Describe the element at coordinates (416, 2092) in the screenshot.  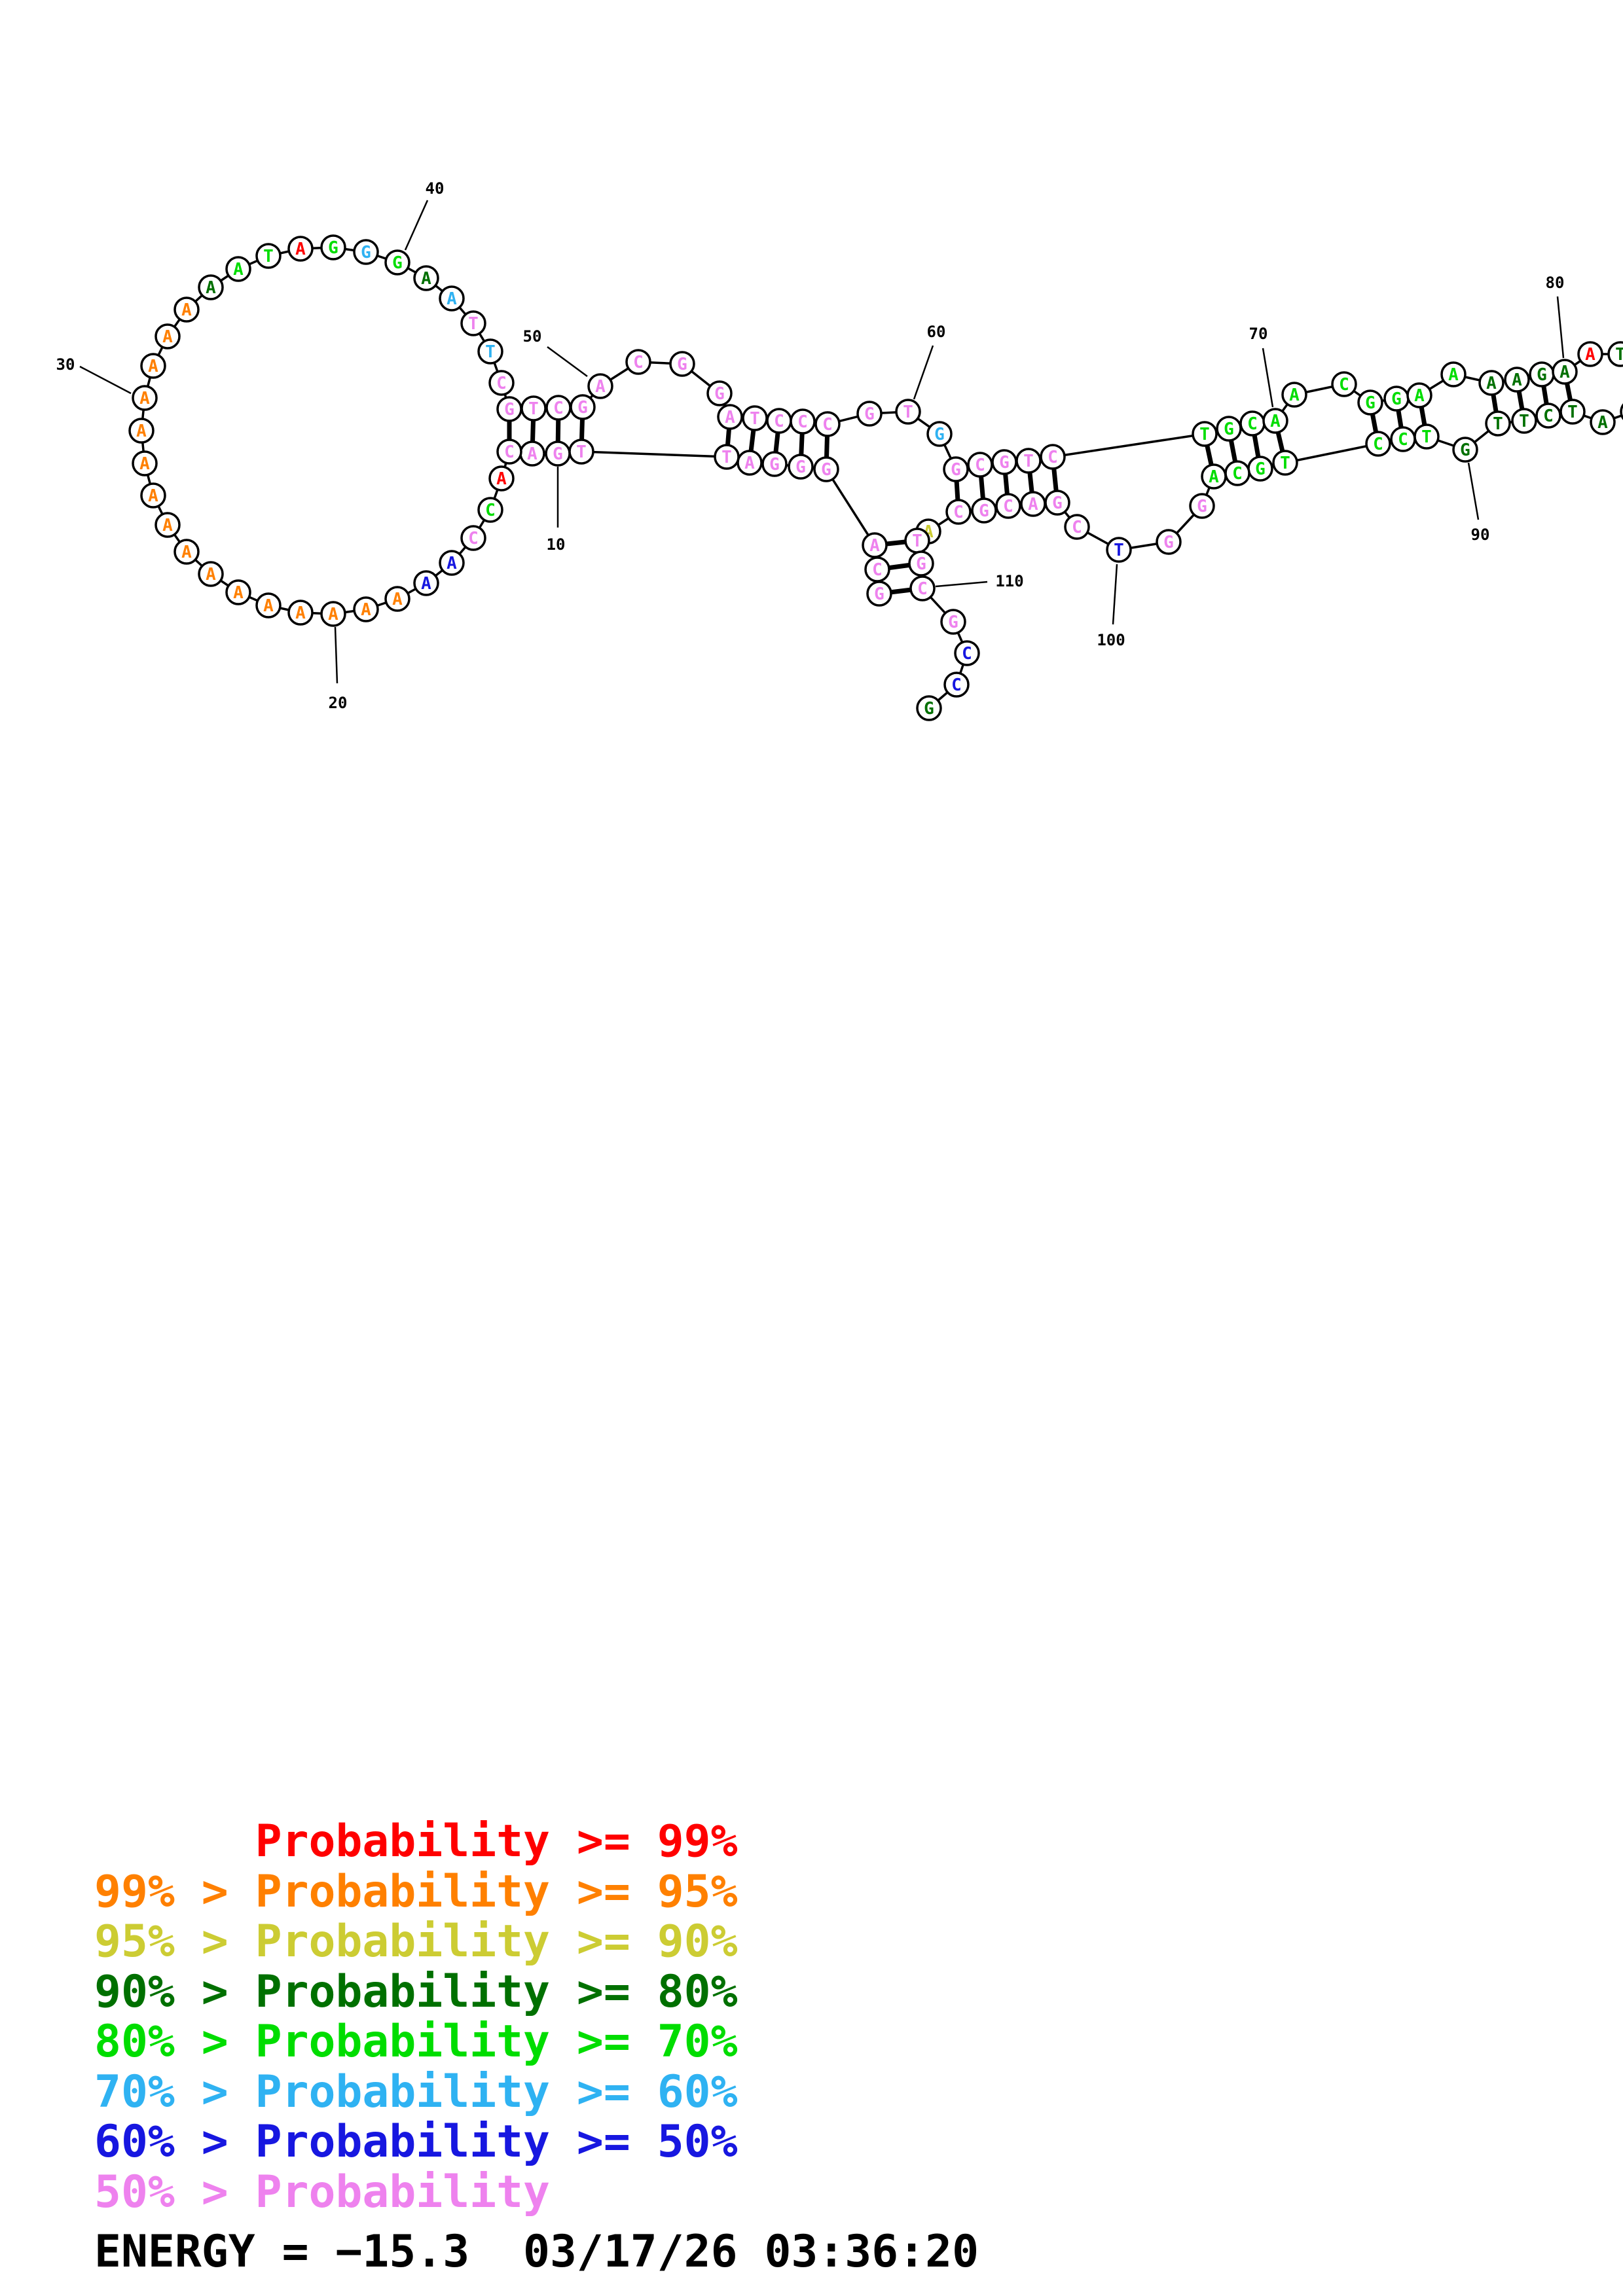
I see `legend-line: 70% > Probability >= 60%` at that location.